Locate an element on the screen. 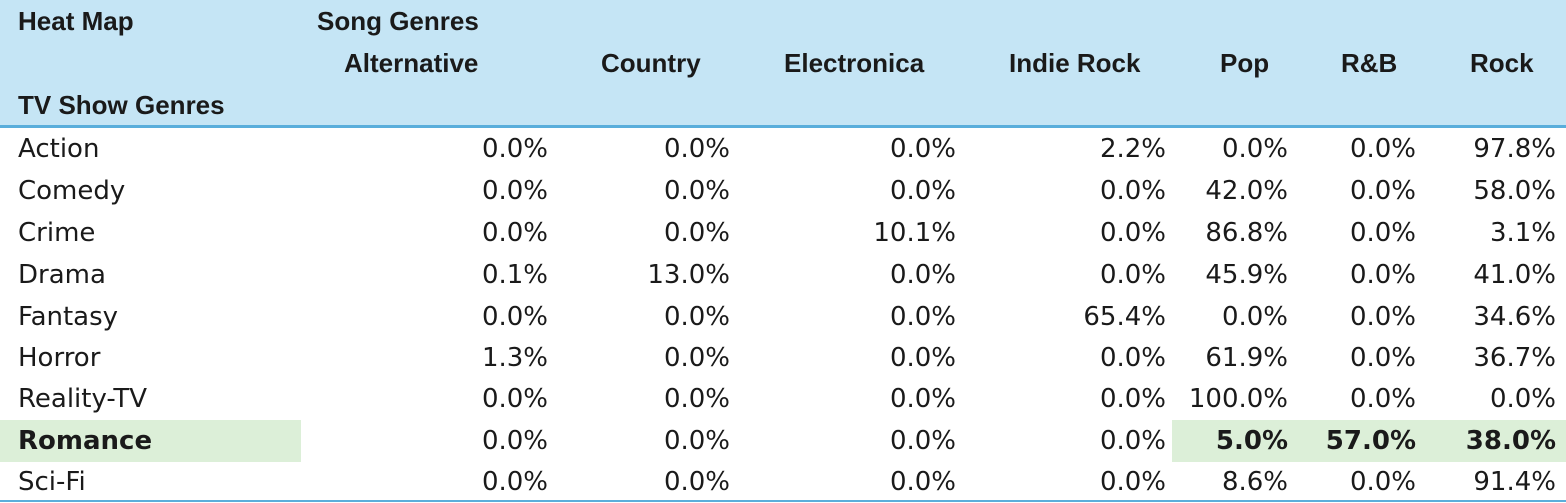  row-label: Crime is located at coordinates (57, 233).